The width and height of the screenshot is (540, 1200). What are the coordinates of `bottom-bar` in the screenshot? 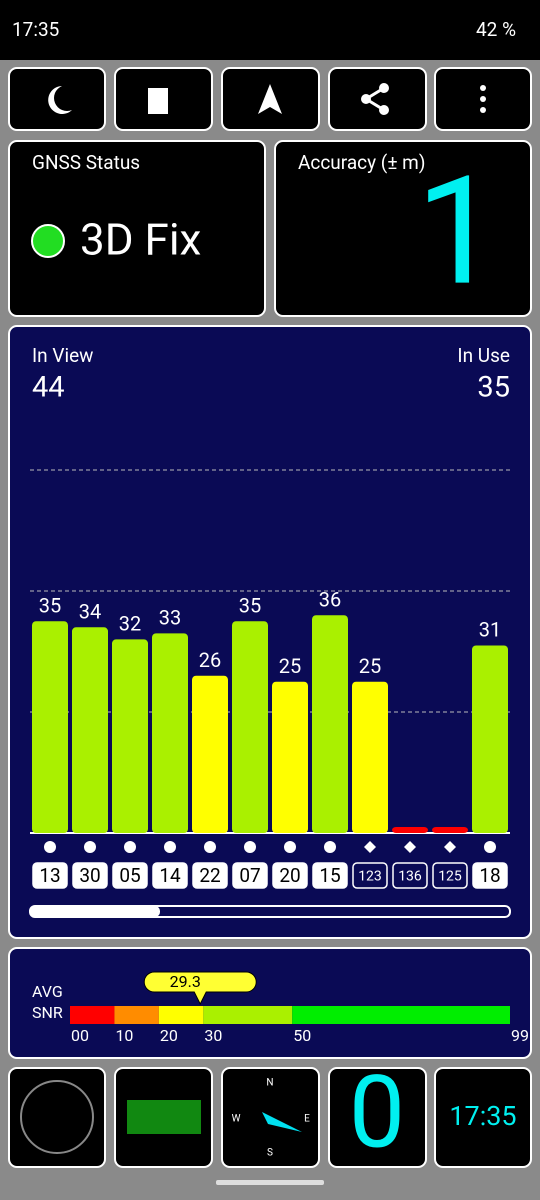 It's located at (270, 1117).